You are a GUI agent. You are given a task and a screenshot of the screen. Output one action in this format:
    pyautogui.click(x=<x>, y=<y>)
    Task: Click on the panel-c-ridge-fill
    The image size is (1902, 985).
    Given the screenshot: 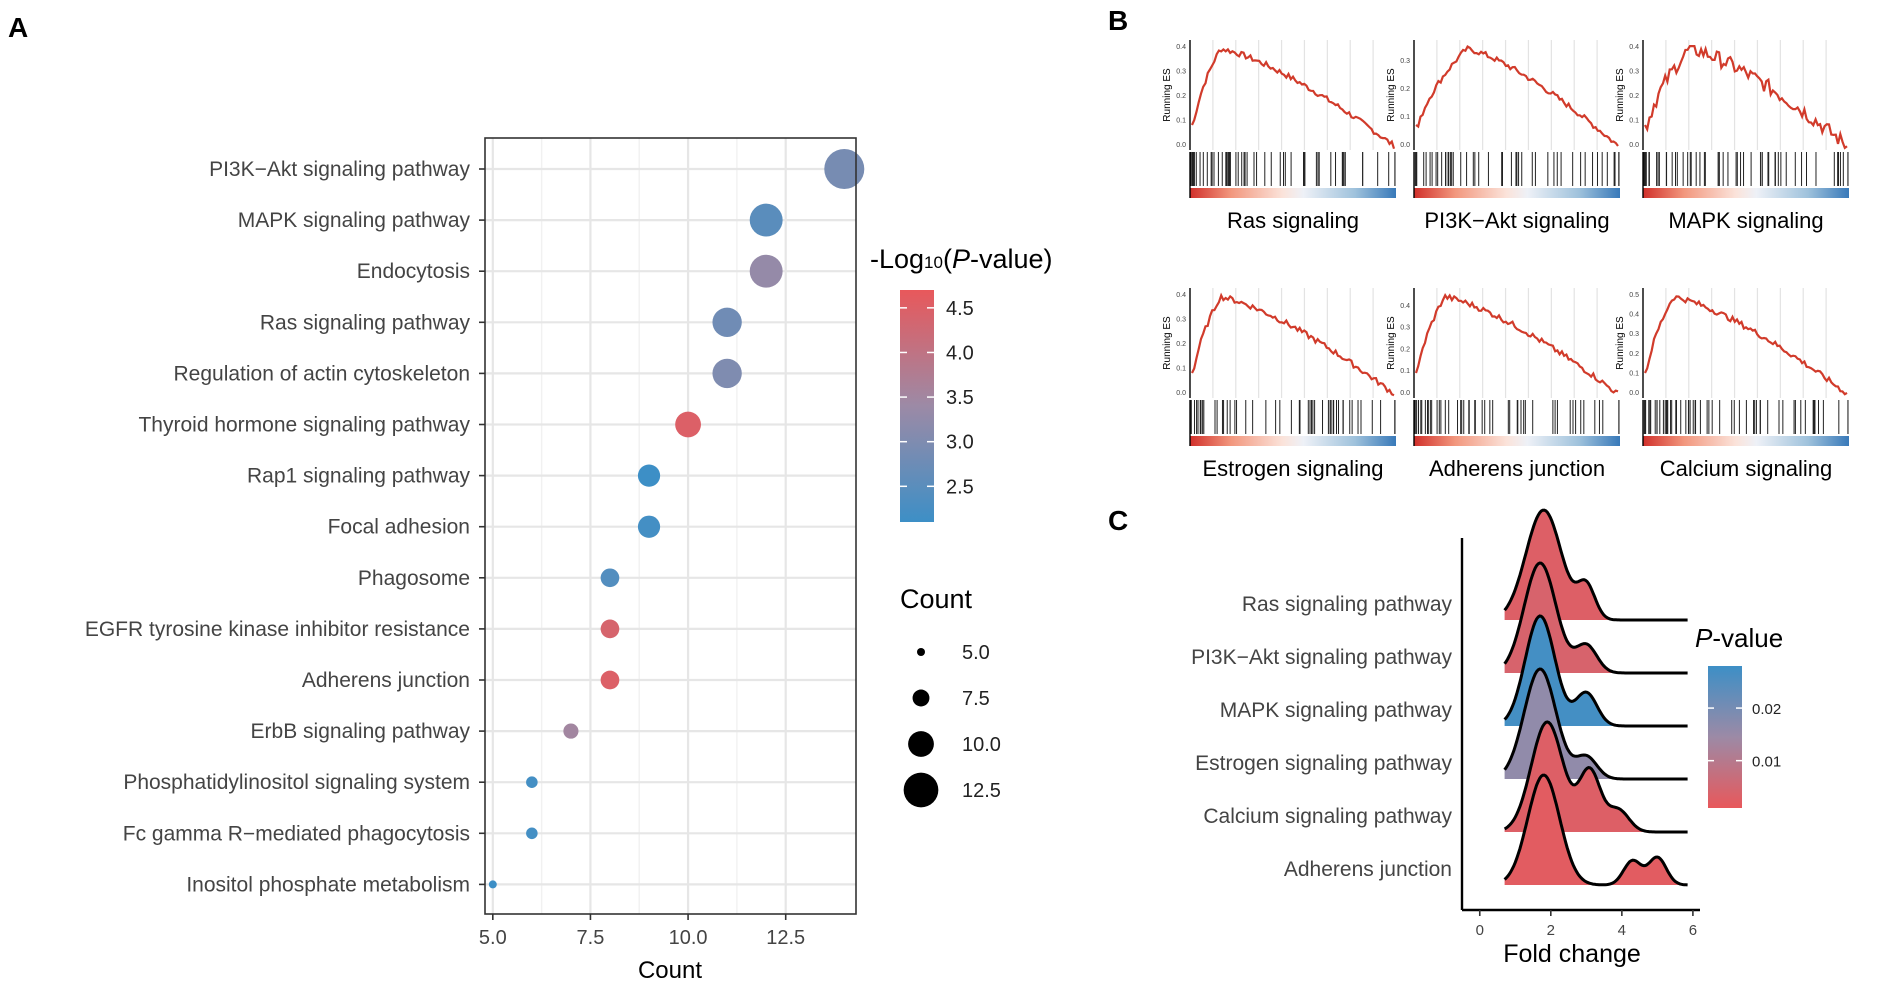 What is the action you would take?
    pyautogui.click(x=1596, y=830)
    